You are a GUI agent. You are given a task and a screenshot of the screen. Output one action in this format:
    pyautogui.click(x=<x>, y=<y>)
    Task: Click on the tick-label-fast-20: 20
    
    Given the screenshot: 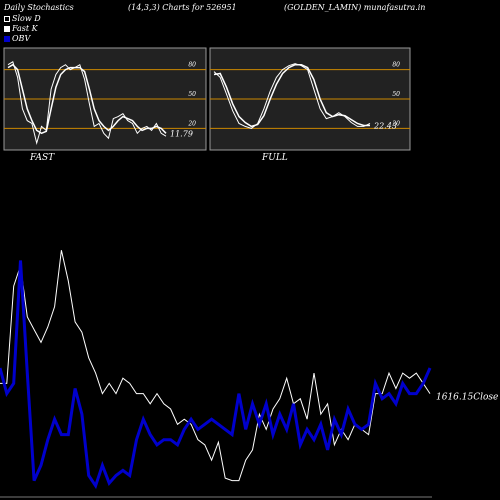 What is the action you would take?
    pyautogui.click(x=191, y=123)
    